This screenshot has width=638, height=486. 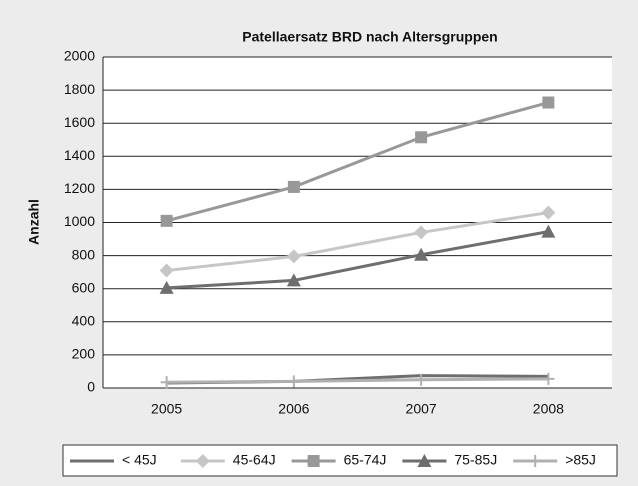 What do you see at coordinates (369, 37) in the screenshot?
I see `chart-title: Patellaersatz BRD nach Altersgruppen` at bounding box center [369, 37].